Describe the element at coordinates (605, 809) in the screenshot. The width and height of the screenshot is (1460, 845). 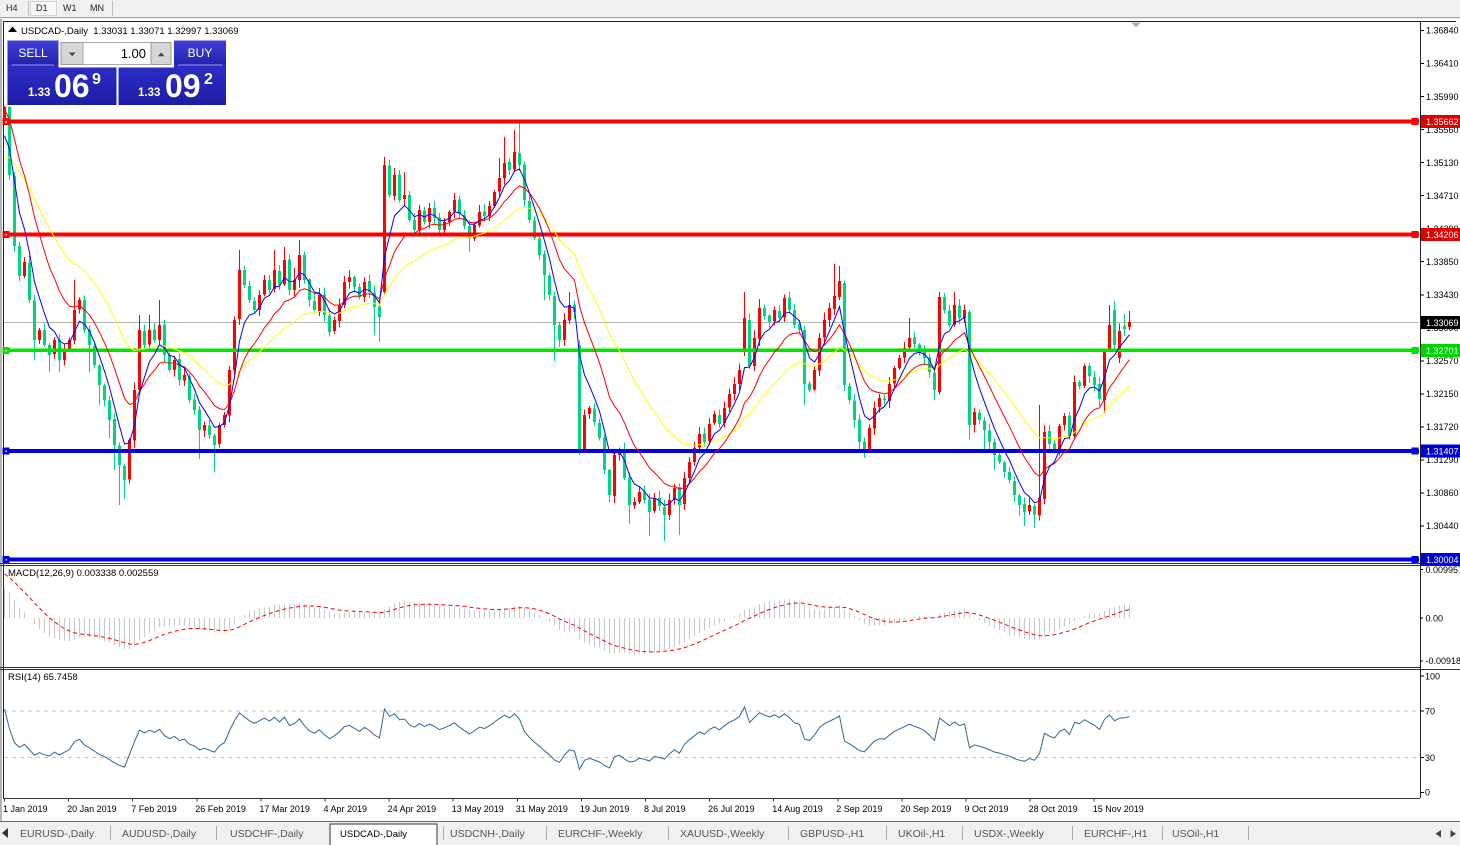
I see `svg-text: 19 Jun 2019` at that location.